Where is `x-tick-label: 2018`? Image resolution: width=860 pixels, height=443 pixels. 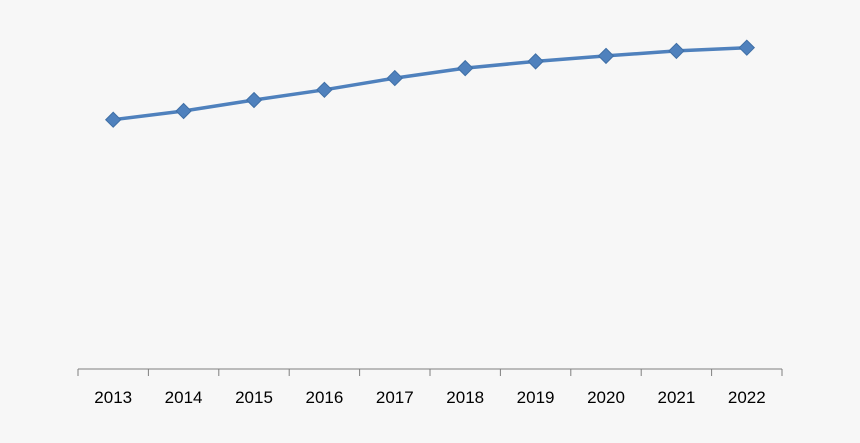 x-tick-label: 2018 is located at coordinates (465, 397).